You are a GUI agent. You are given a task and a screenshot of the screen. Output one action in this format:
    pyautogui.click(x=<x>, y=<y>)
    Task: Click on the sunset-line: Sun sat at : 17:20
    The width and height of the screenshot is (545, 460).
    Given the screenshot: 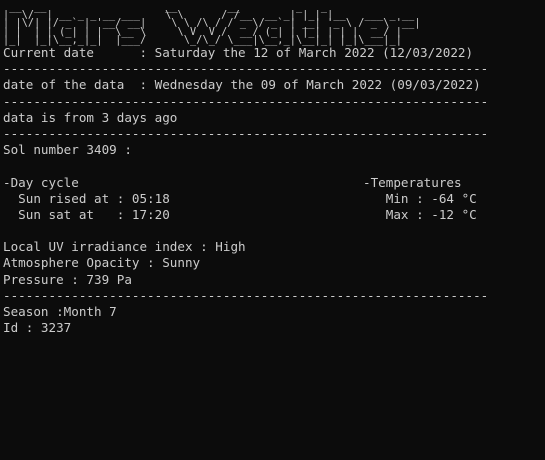 What is the action you would take?
    pyautogui.click(x=86, y=214)
    